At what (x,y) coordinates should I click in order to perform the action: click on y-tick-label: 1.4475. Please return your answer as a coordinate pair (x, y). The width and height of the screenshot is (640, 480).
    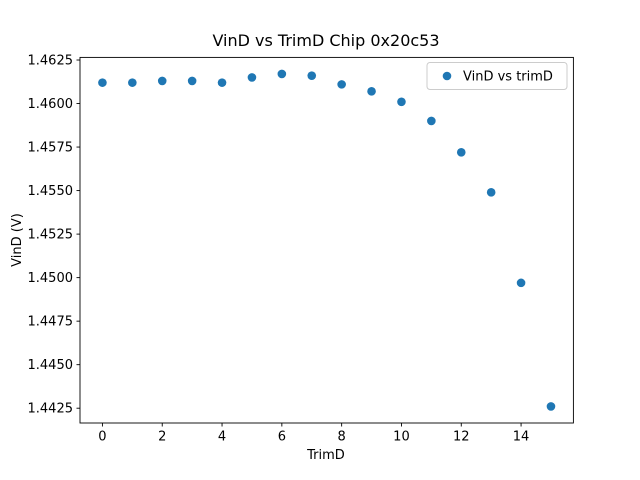
    Looking at the image, I should click on (51, 322).